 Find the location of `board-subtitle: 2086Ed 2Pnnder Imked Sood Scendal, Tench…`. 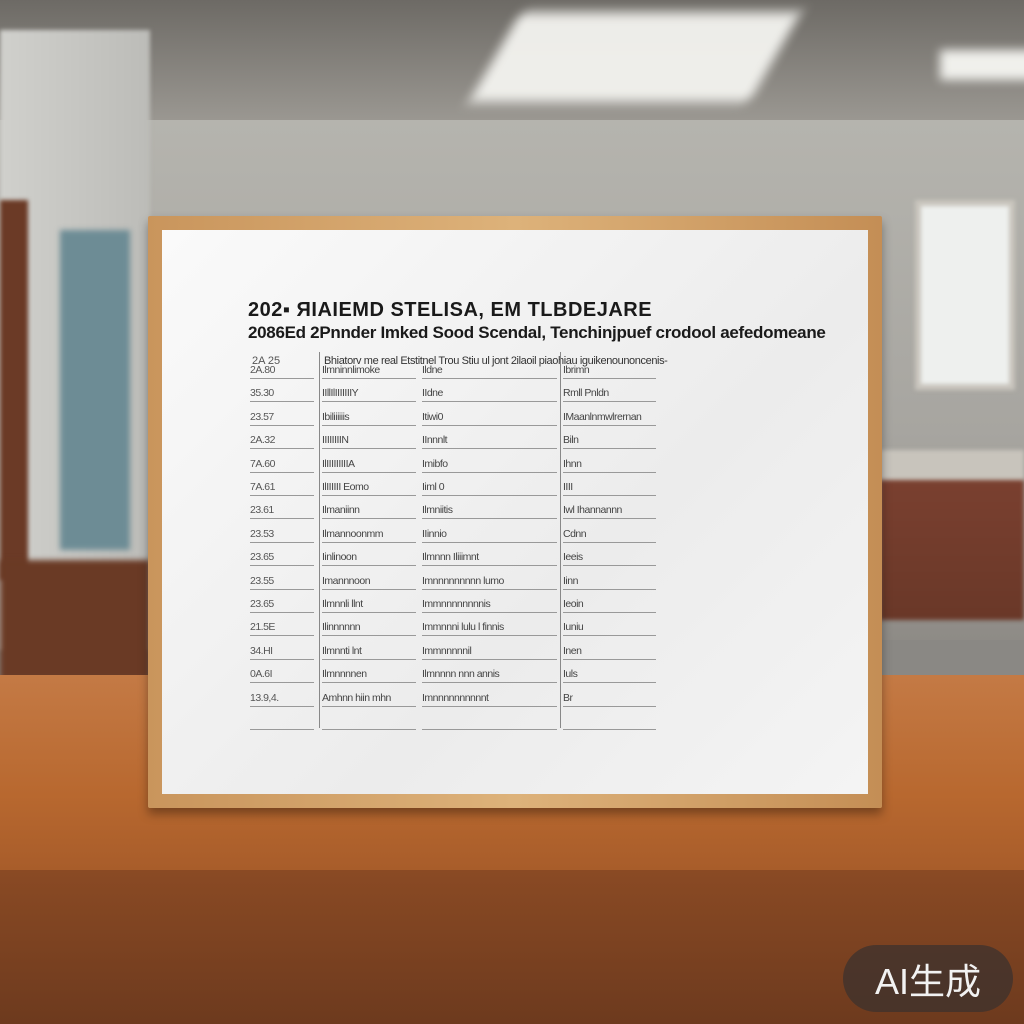

board-subtitle: 2086Ed 2Pnnder Imked Sood Scendal, Tench… is located at coordinates (537, 332).